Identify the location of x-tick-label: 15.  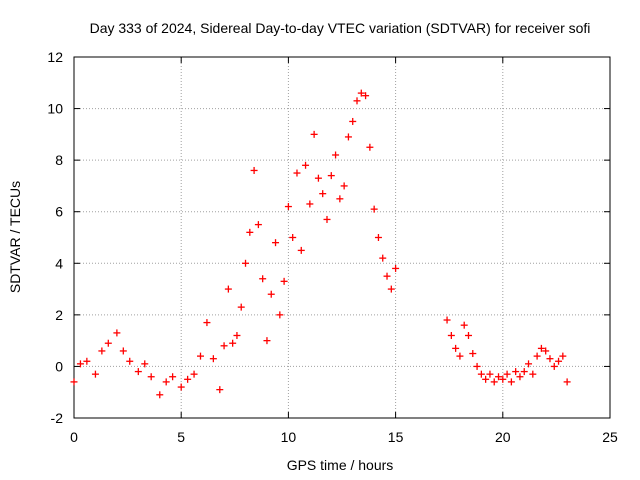
(396, 437).